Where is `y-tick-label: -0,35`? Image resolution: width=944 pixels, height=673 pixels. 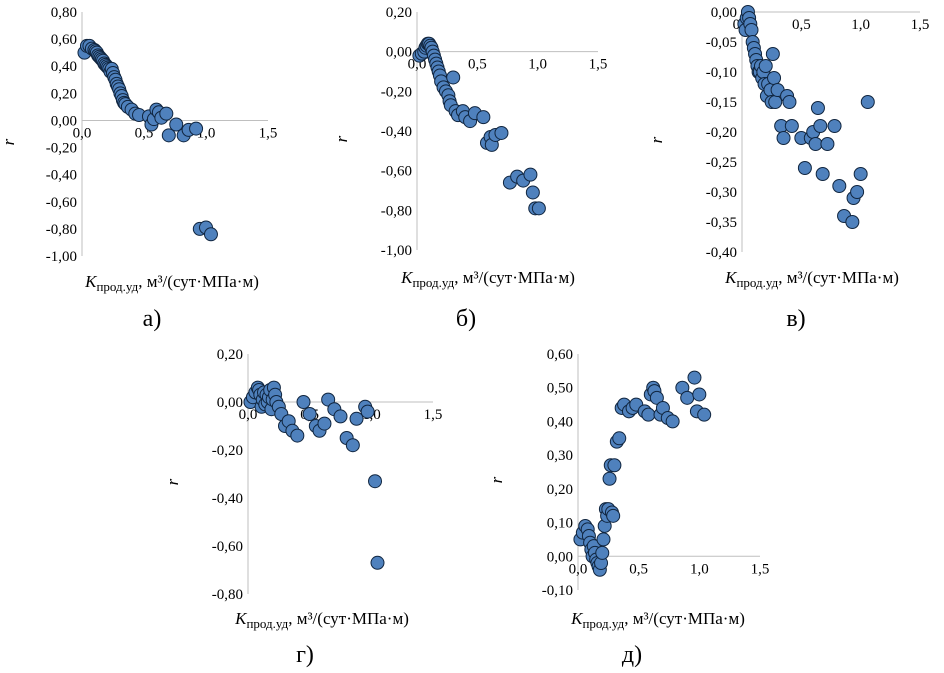 y-tick-label: -0,35 is located at coordinates (721, 223).